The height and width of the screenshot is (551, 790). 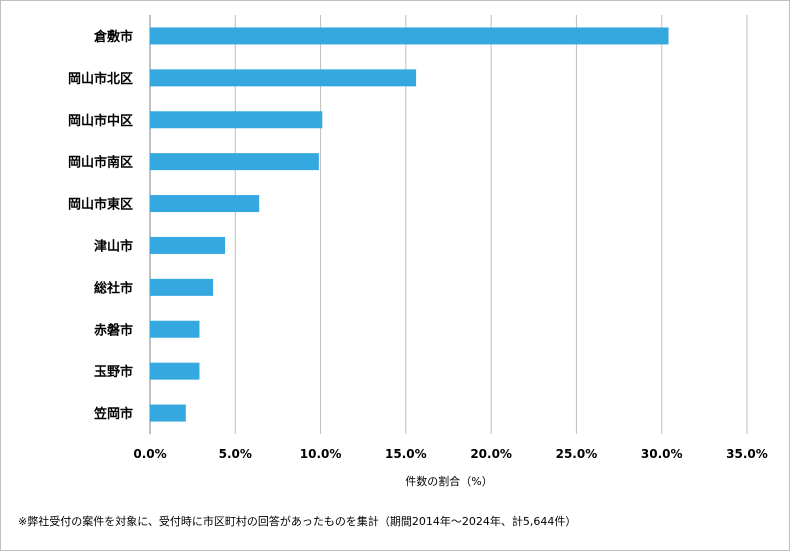 I want to click on category-label: 岡山市北区, so click(x=100, y=79).